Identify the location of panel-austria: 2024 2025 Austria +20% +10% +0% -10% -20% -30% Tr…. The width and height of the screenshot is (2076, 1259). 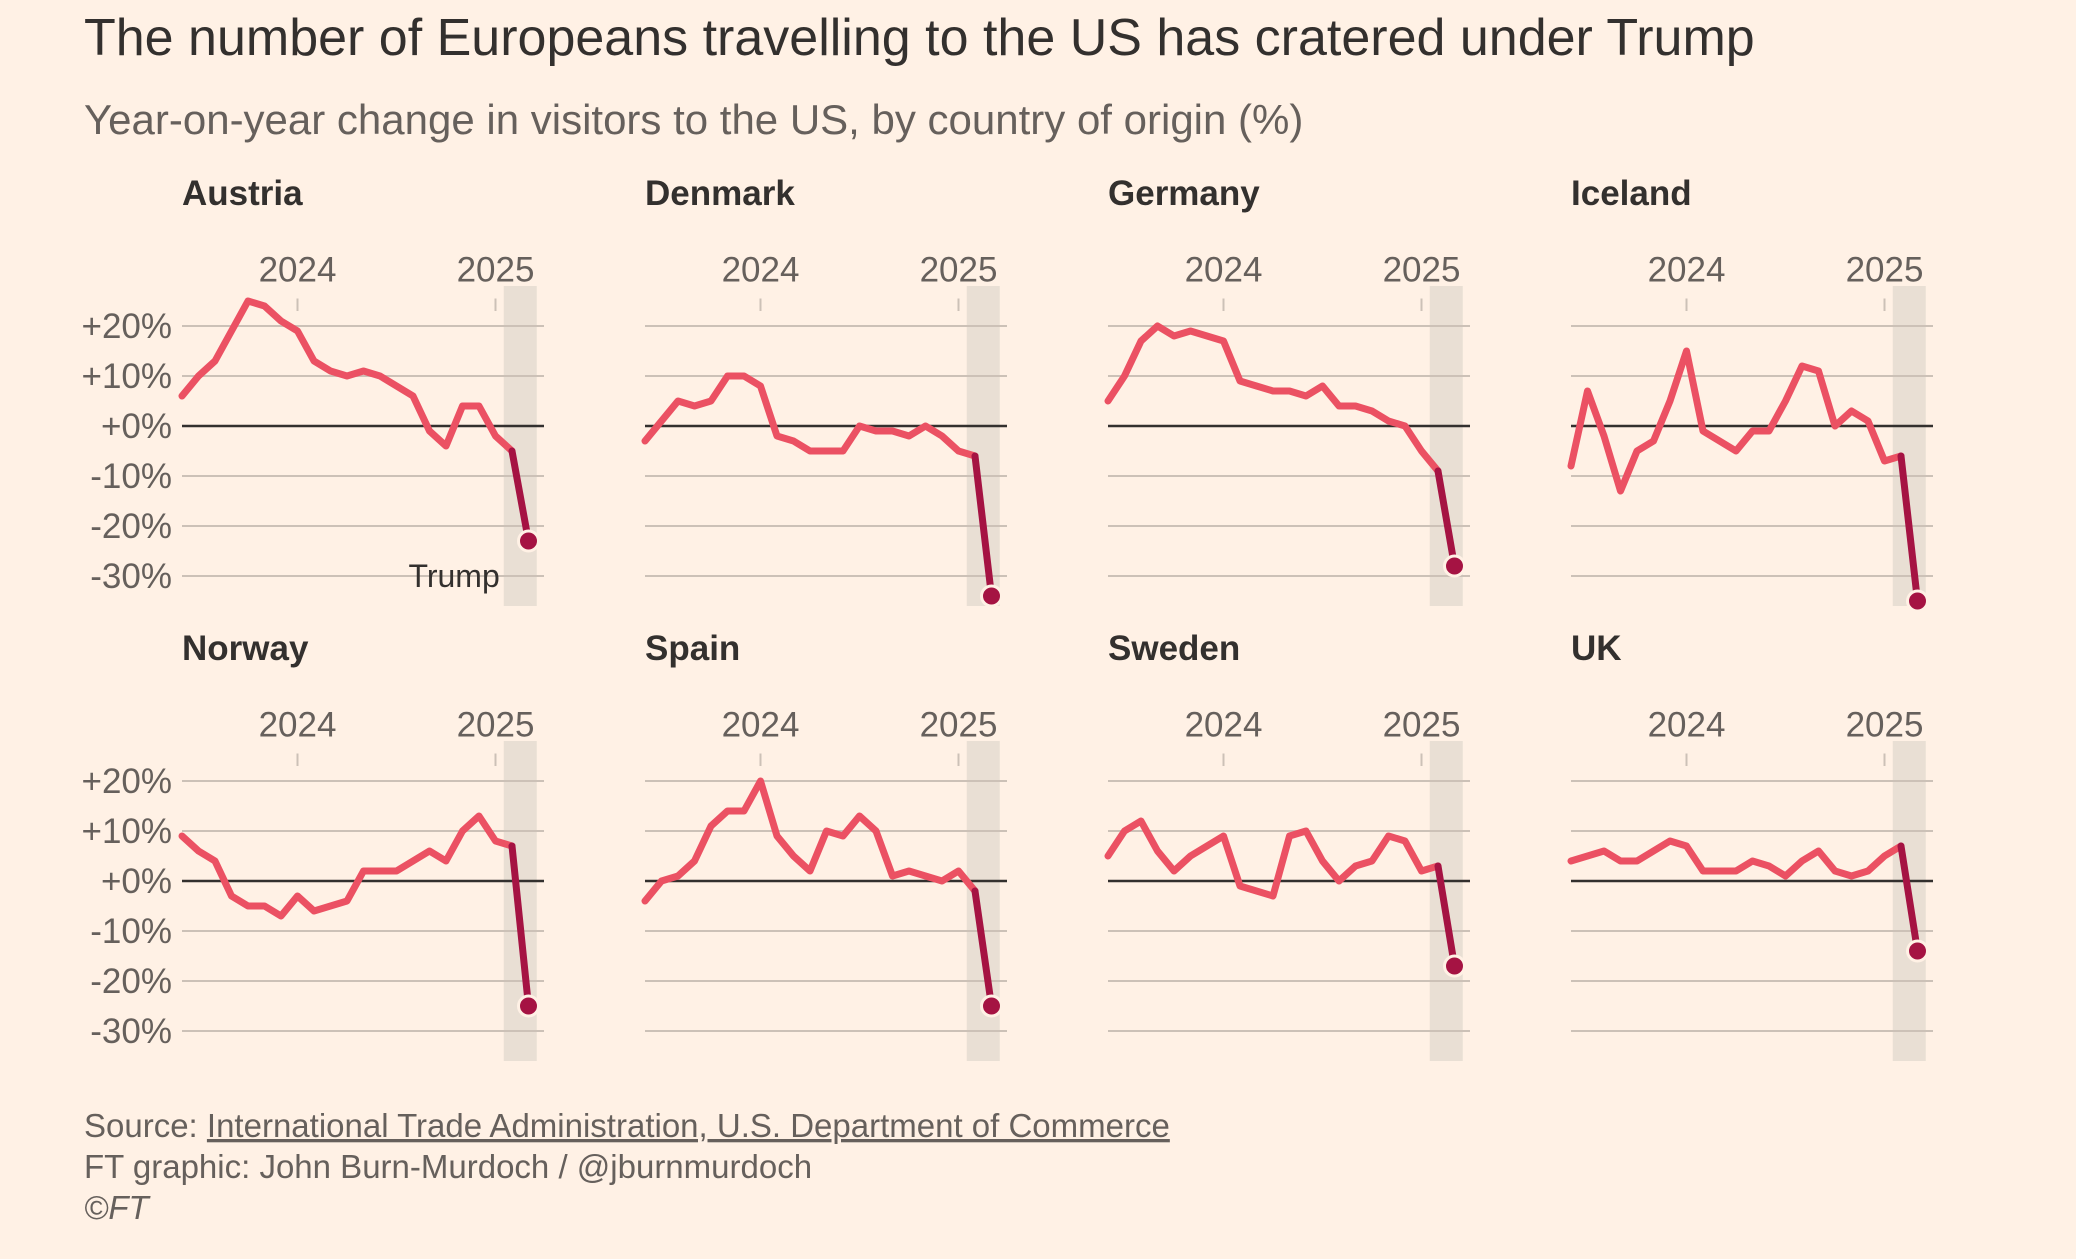
(313, 390).